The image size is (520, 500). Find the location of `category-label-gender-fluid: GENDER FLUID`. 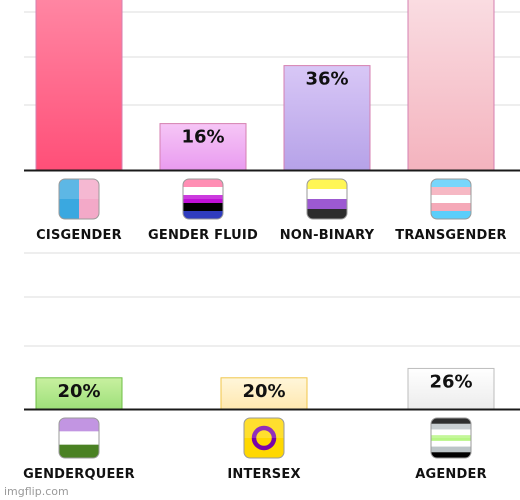

category-label-gender-fluid: GENDER FLUID is located at coordinates (203, 235).